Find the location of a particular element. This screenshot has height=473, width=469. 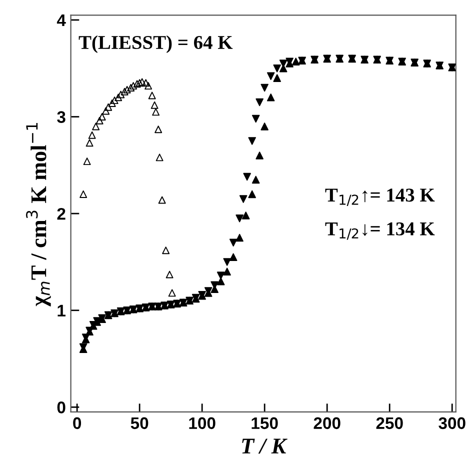

x-tick-label: 0 is located at coordinates (77, 423).